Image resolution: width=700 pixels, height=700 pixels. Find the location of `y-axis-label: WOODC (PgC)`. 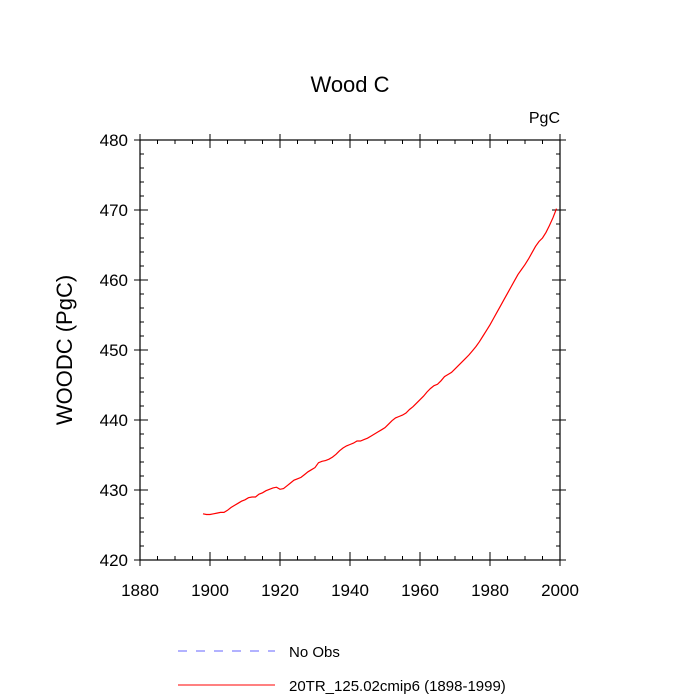

y-axis-label: WOODC (PgC) is located at coordinates (64, 350).